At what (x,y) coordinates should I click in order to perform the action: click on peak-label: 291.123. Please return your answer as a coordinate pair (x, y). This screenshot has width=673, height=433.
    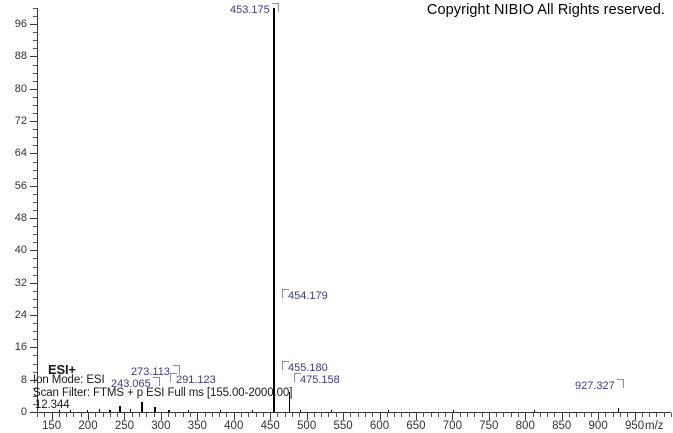
    Looking at the image, I should click on (196, 380).